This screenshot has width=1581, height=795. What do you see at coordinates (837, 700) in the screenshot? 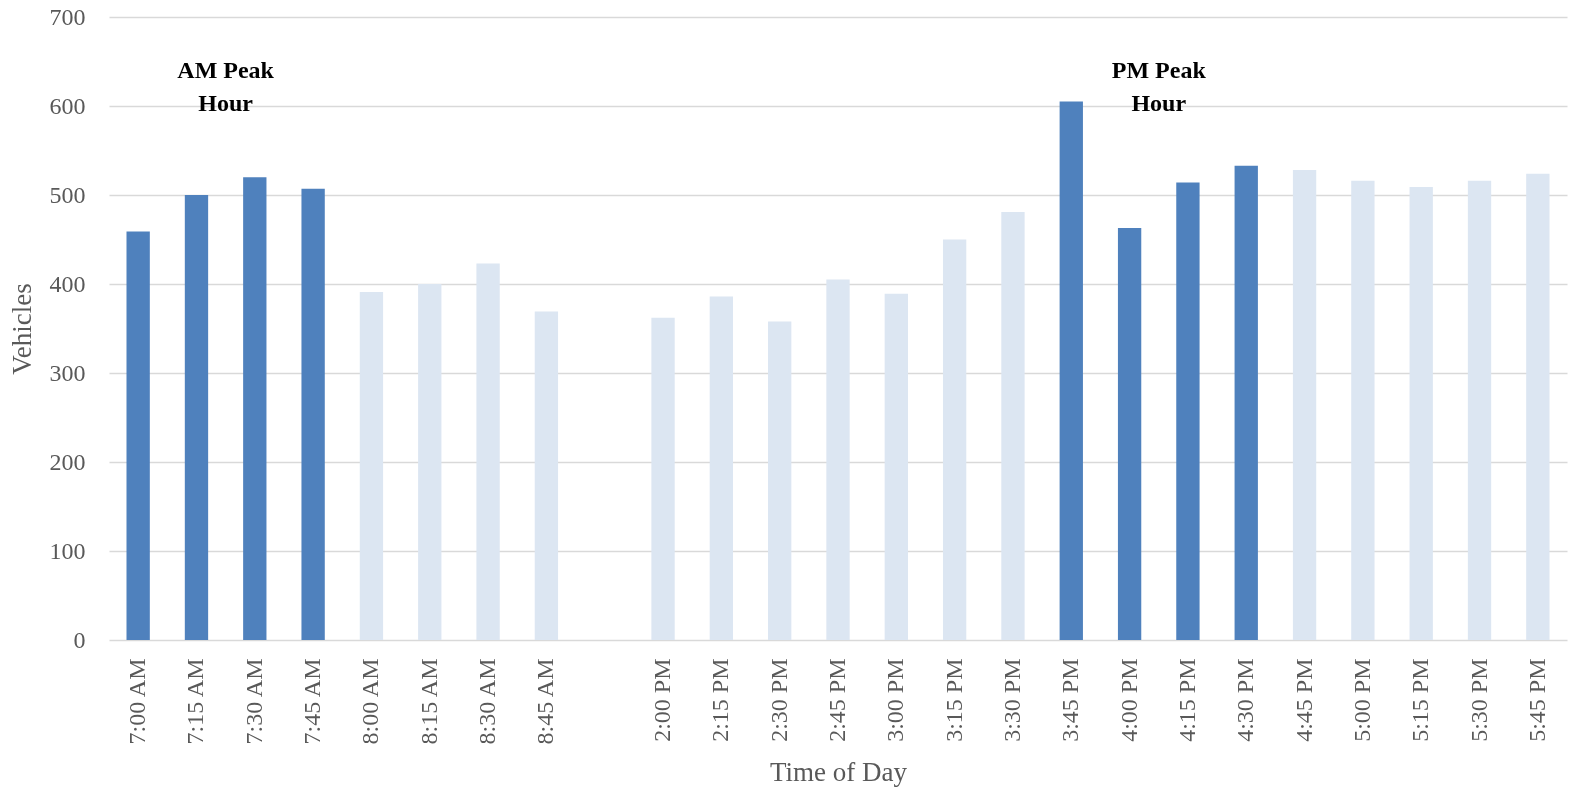
I see `x-tick-label: 2:45 PM` at bounding box center [837, 700].